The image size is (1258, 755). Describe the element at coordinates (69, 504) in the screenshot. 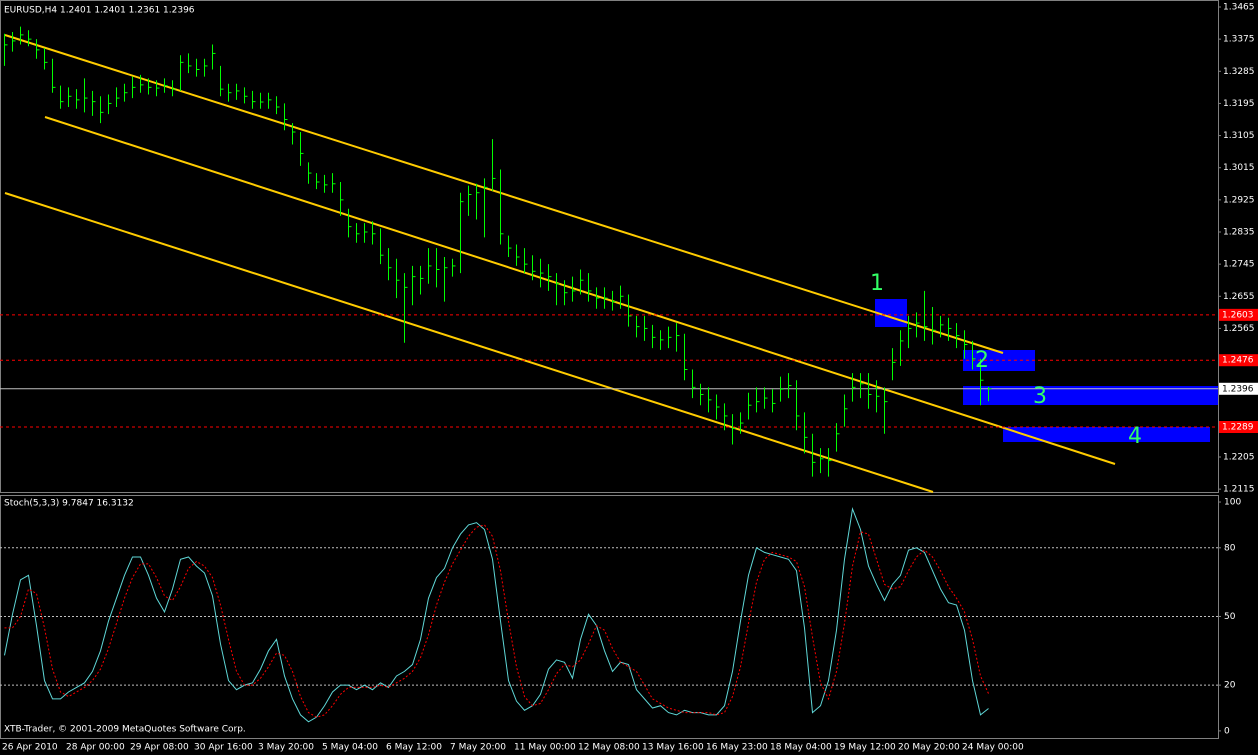

I see `indicator-title: Stoch(5,3,3) 9.7847 16.3132` at that location.